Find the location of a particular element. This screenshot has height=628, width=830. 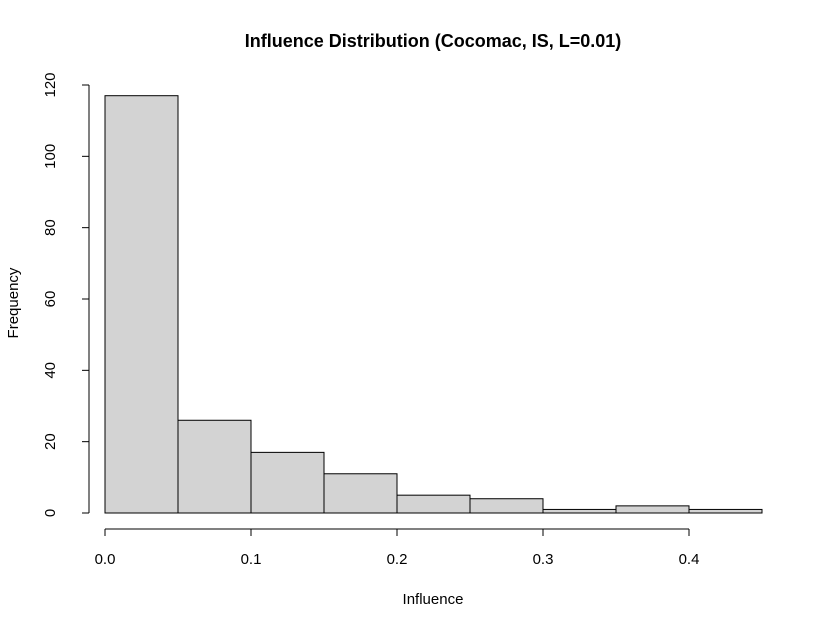

y-axis-label: Frequency is located at coordinates (13, 302).